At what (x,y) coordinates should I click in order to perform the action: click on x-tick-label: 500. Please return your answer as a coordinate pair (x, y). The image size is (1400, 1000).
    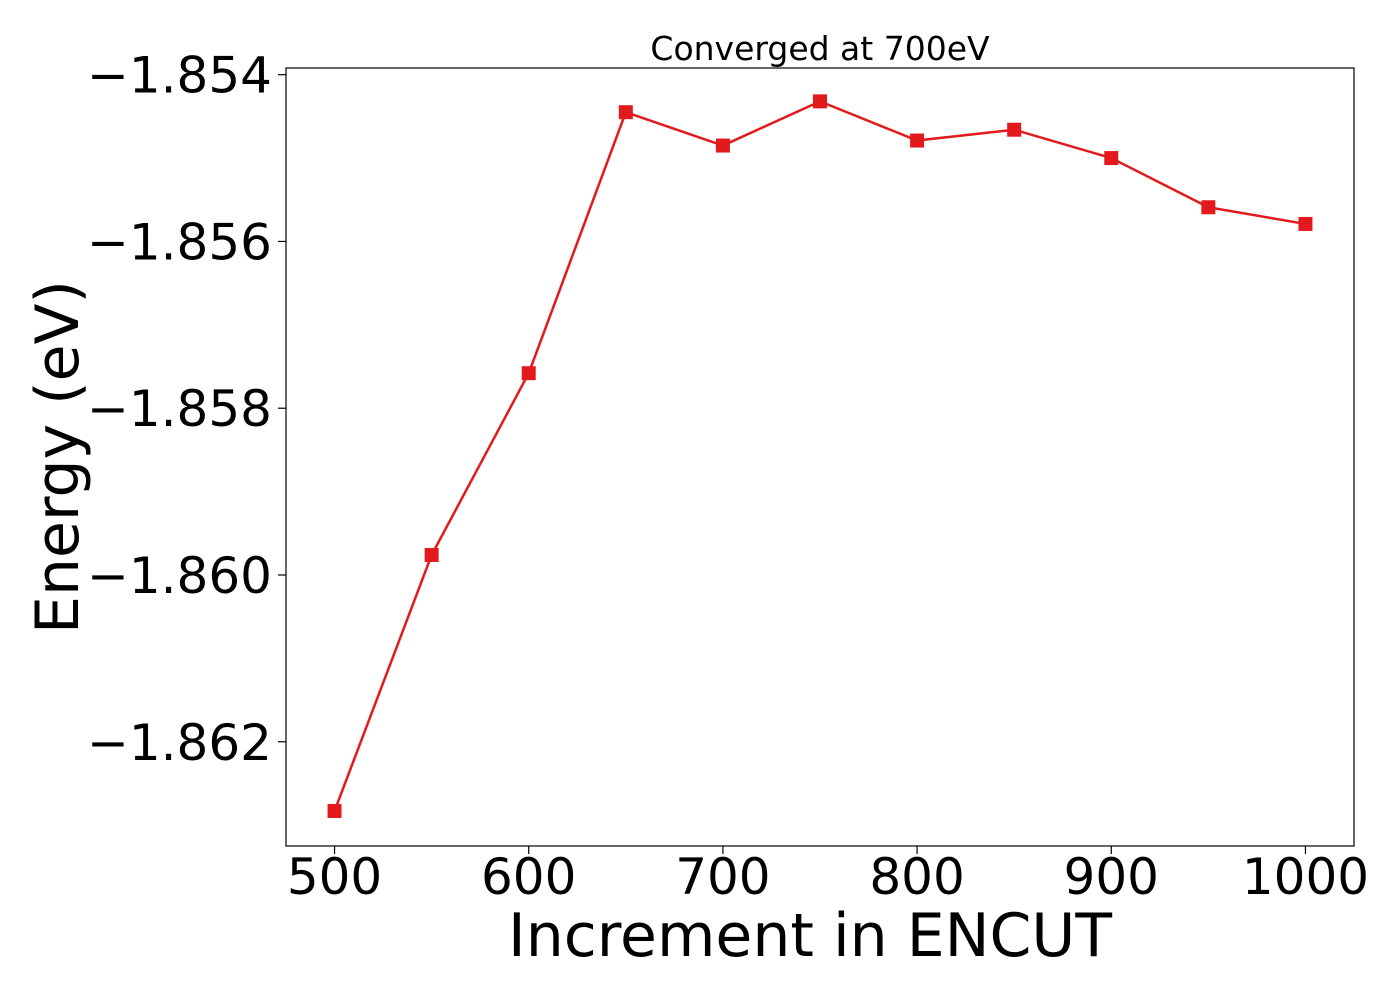
    Looking at the image, I should click on (334, 877).